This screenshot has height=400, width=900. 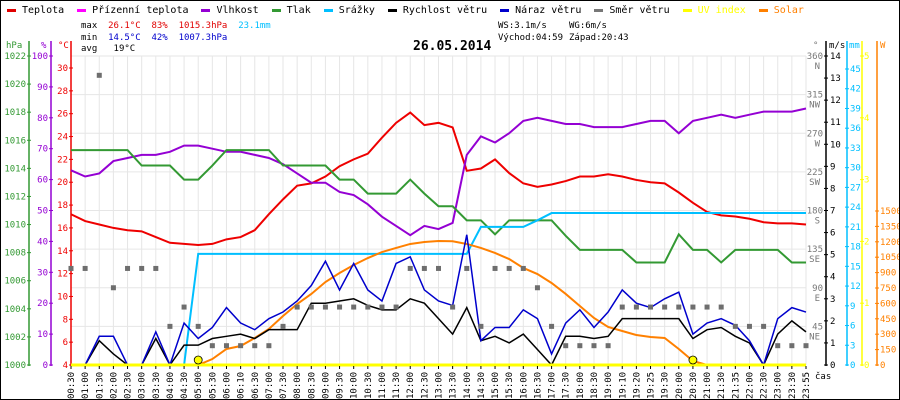 I want to click on x-tick-label: 19:30, so click(x=666, y=385).